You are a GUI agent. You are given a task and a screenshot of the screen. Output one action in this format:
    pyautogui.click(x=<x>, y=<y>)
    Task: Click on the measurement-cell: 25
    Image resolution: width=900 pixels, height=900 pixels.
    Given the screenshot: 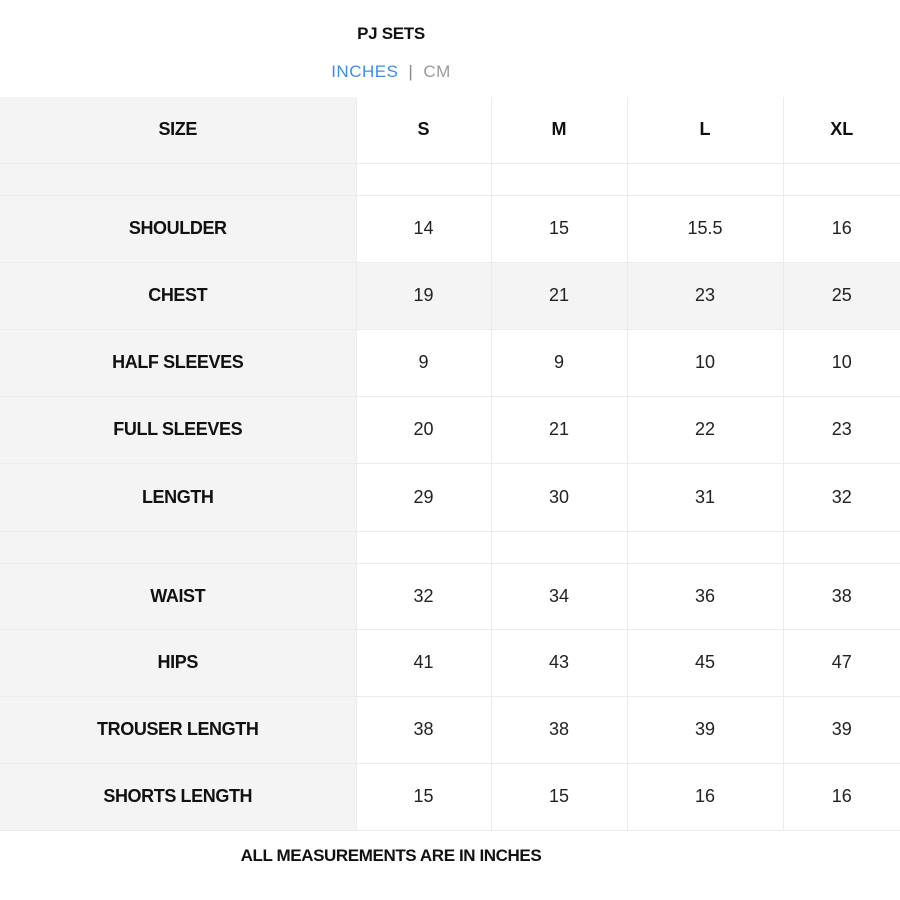 What is the action you would take?
    pyautogui.click(x=841, y=295)
    